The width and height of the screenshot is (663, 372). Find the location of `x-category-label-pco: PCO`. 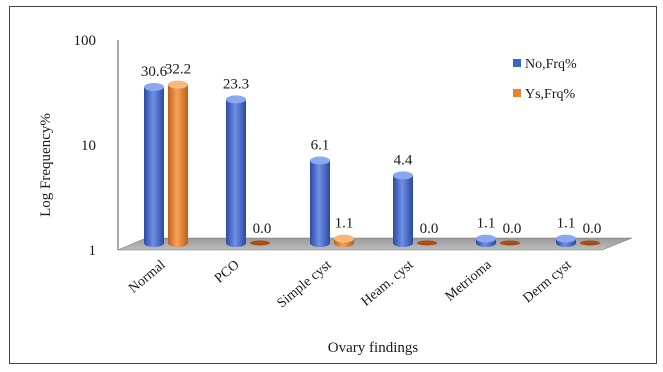

x-category-label-pco: PCO is located at coordinates (227, 272).